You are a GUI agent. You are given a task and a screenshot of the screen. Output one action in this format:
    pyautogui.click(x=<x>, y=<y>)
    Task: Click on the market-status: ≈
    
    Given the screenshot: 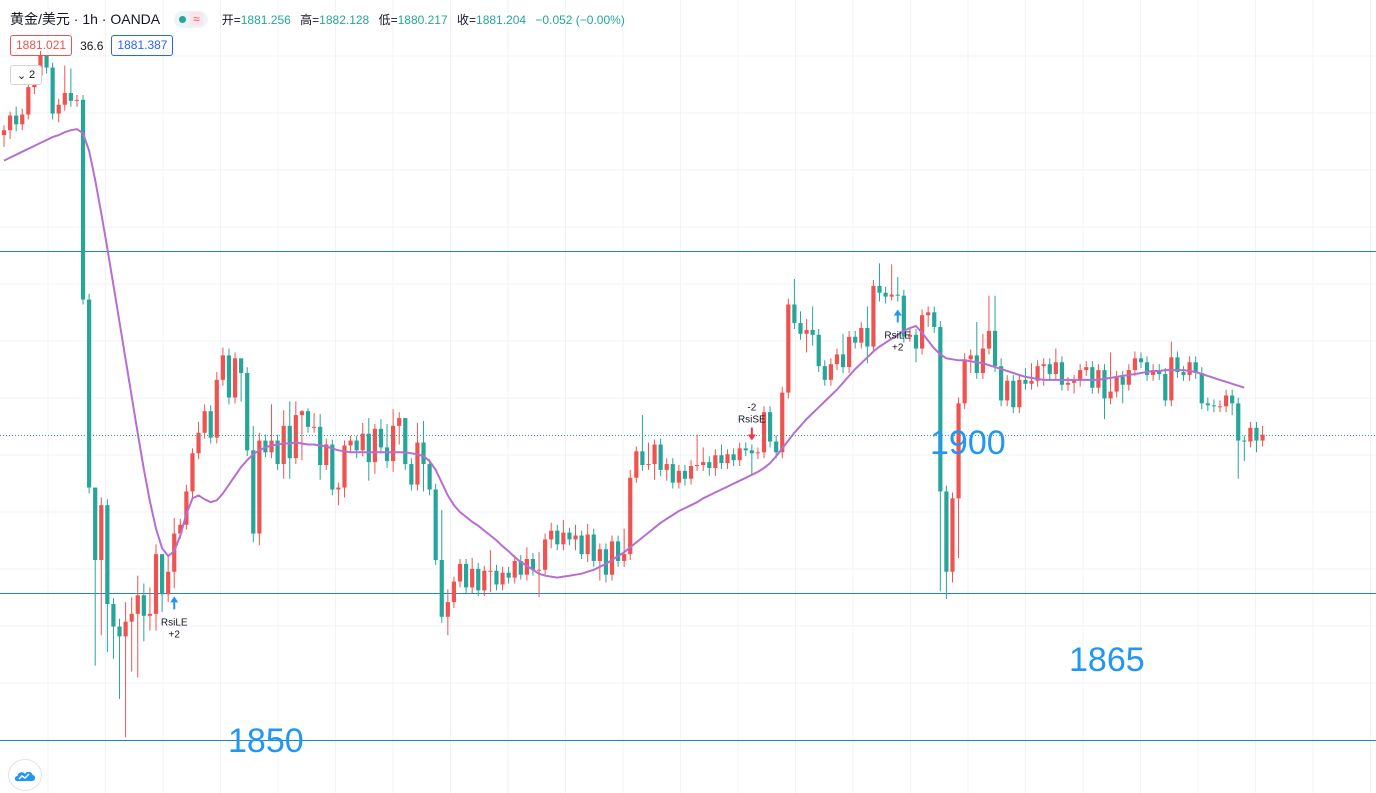 What is the action you would take?
    pyautogui.click(x=191, y=19)
    